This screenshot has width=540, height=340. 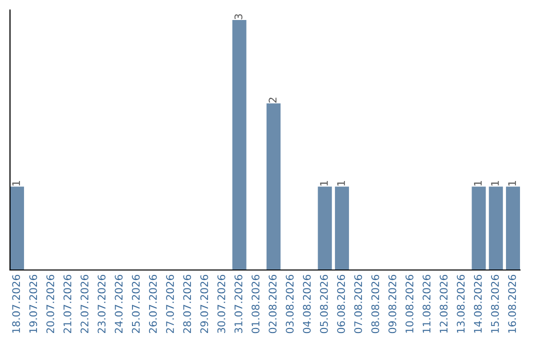 I want to click on data-label: 3, so click(x=238, y=17).